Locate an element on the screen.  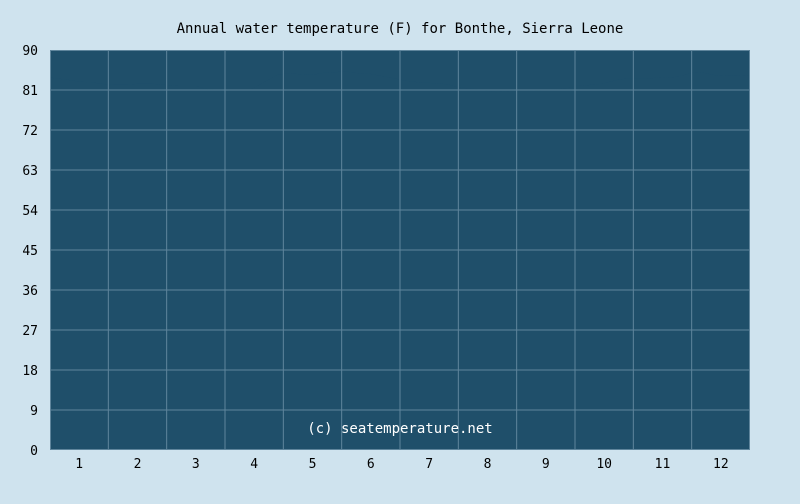
x-tick-label: 4 is located at coordinates (254, 464).